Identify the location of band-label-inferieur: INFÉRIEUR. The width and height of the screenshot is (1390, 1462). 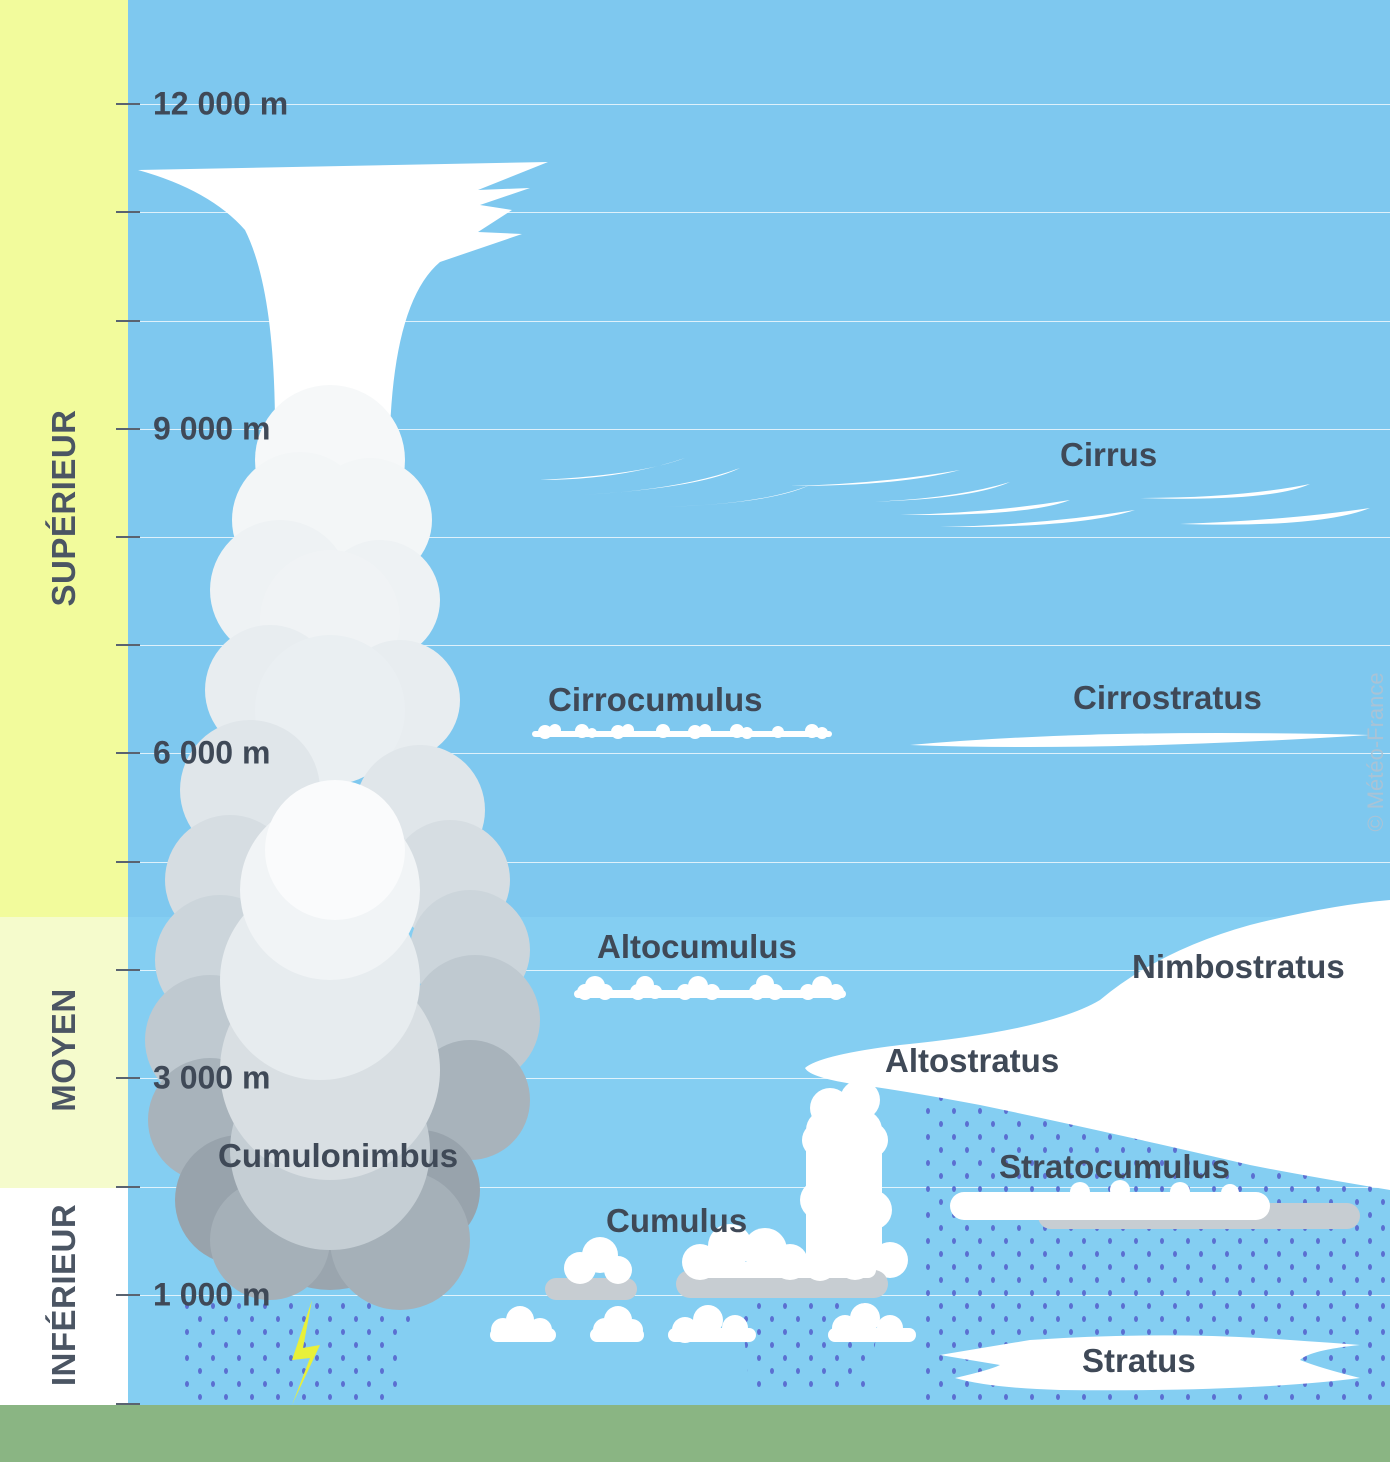
(63, 1295).